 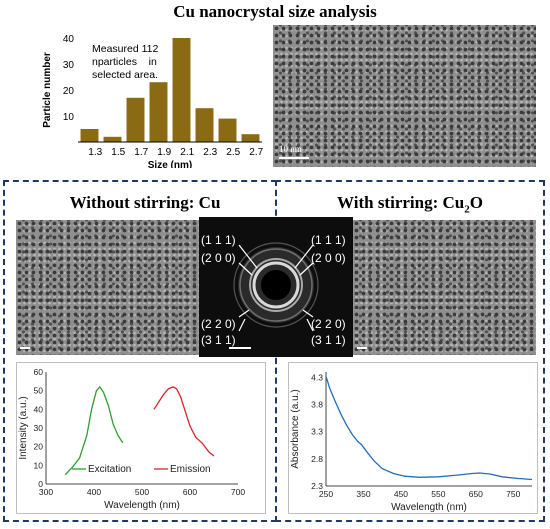 I want to click on hkl-label-right-111: (1 1 1), so click(x=328, y=240).